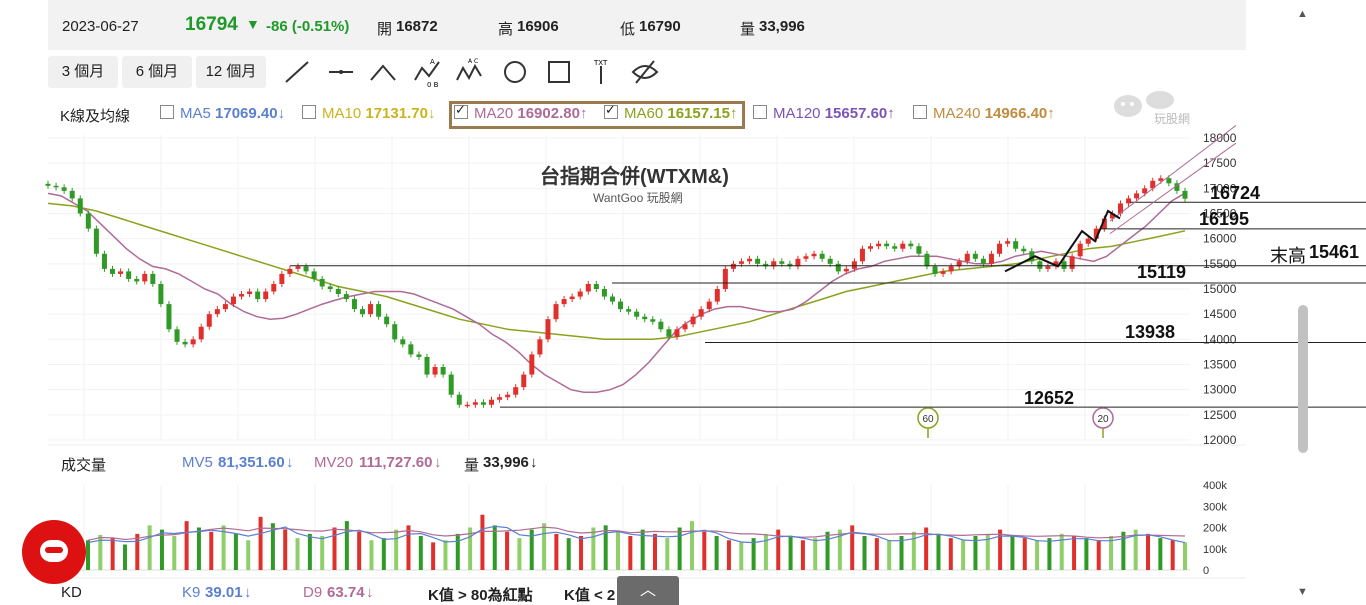 The height and width of the screenshot is (605, 1366). Describe the element at coordinates (597, 115) in the screenshot. I see `ma-highlight-box` at that location.